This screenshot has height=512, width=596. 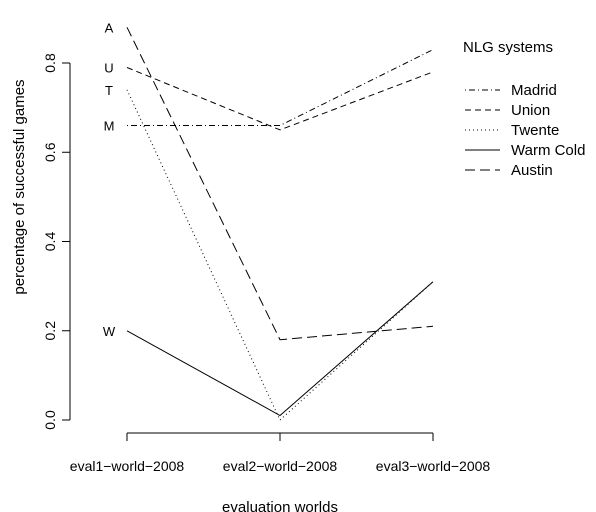 I want to click on series-marker-label: T, so click(x=109, y=90).